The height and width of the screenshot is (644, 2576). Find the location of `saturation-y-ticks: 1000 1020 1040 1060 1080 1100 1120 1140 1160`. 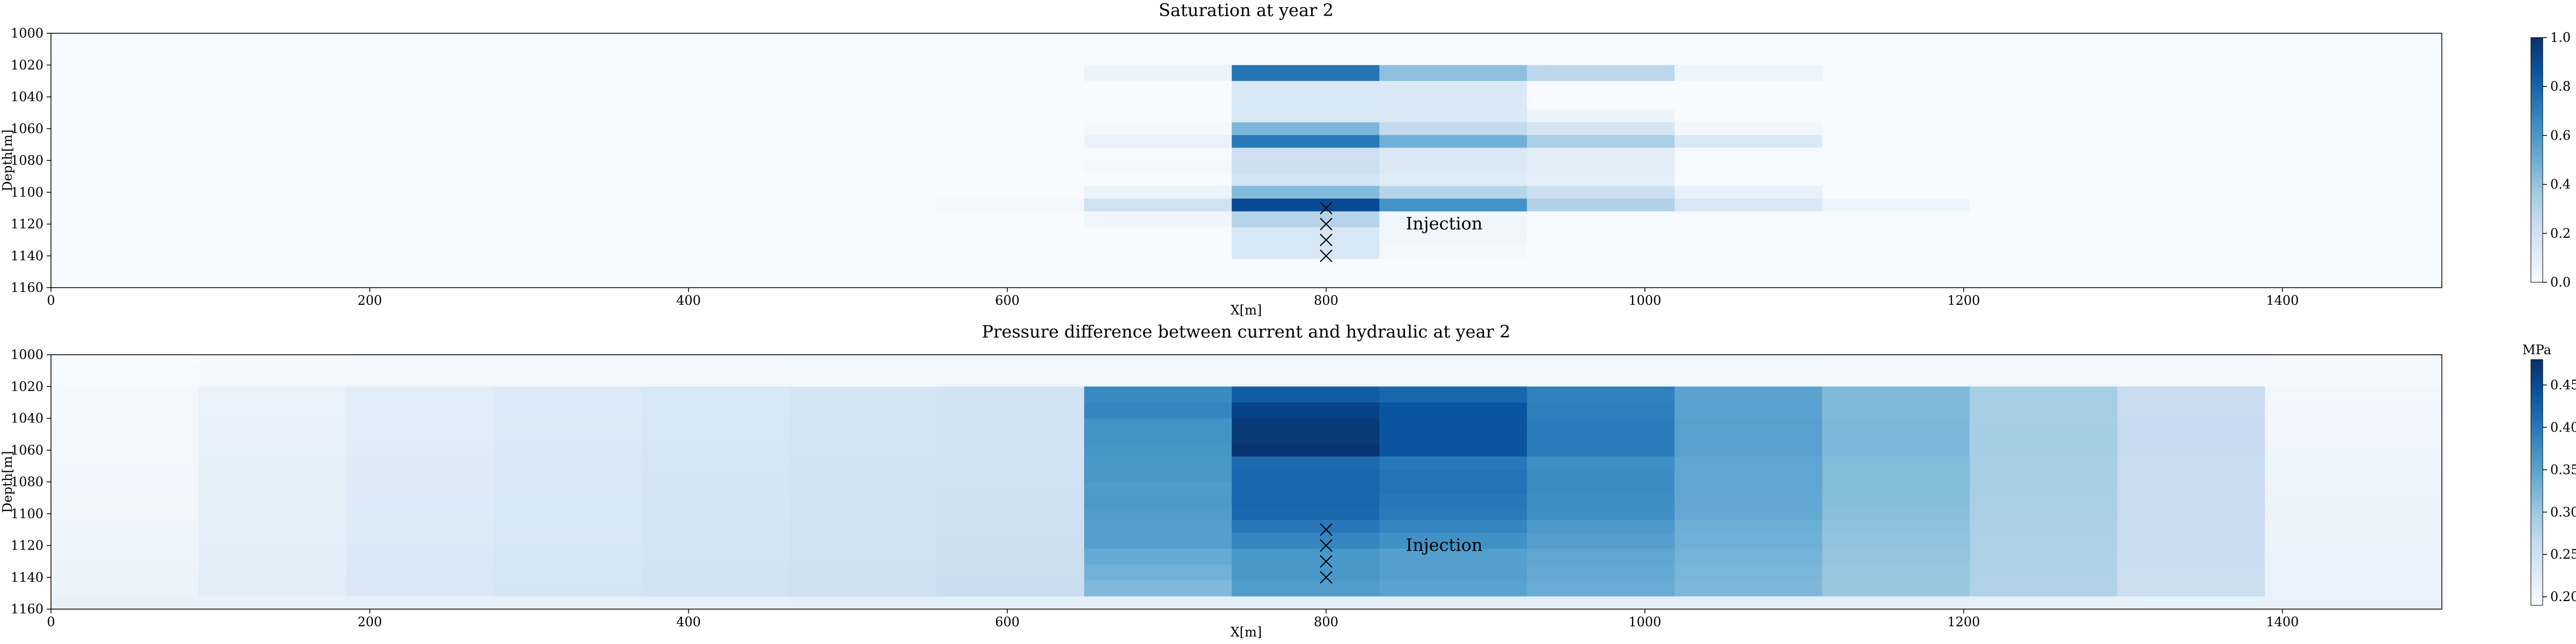

saturation-y-ticks: 1000 1020 1040 1060 1080 1100 1120 1140 1160 is located at coordinates (31, 160).